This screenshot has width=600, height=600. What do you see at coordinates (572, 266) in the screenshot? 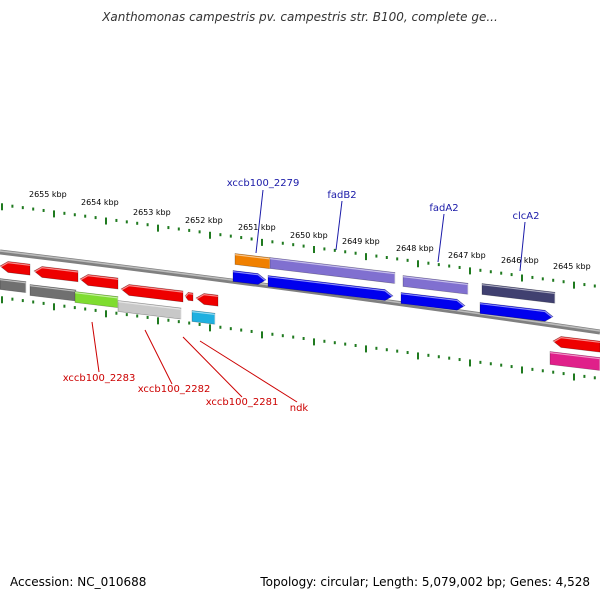
I see `ruler-label: 2645 kbp` at bounding box center [572, 266].